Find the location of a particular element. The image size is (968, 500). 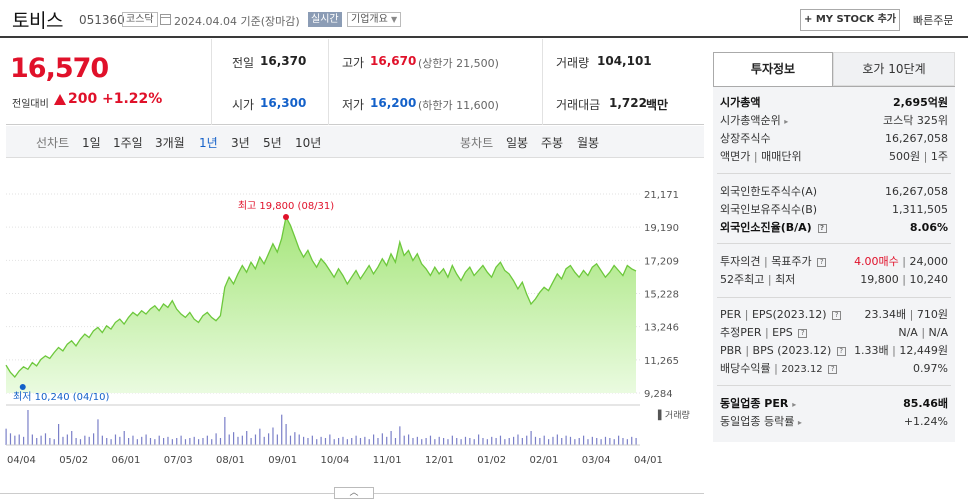

company-info-dropdown: 기업개요 ▼ is located at coordinates (374, 19).